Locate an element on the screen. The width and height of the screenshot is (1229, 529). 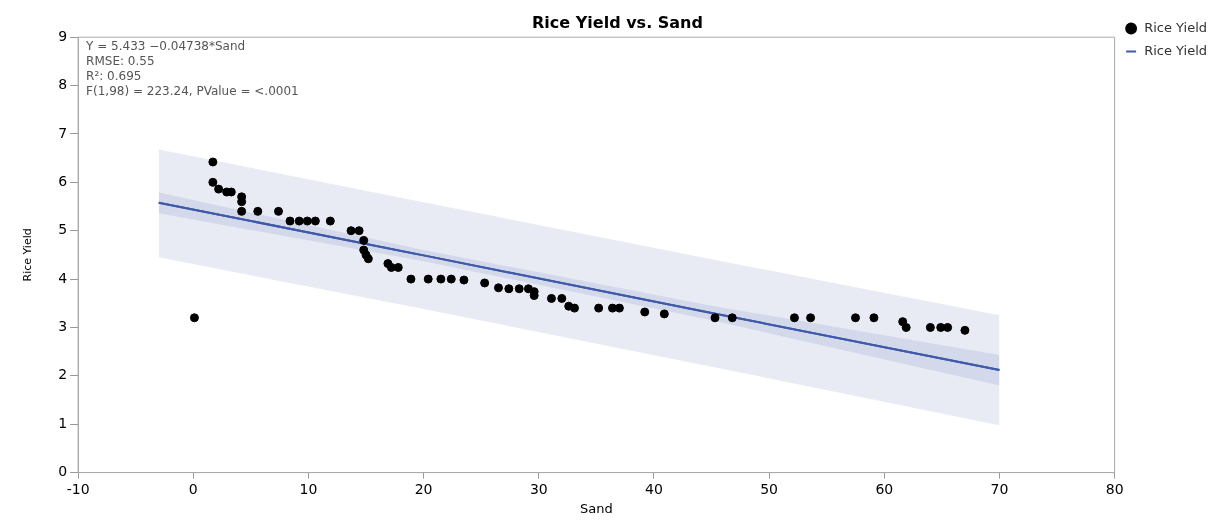
y-axis-title: Rice Yield is located at coordinates (28, 255).